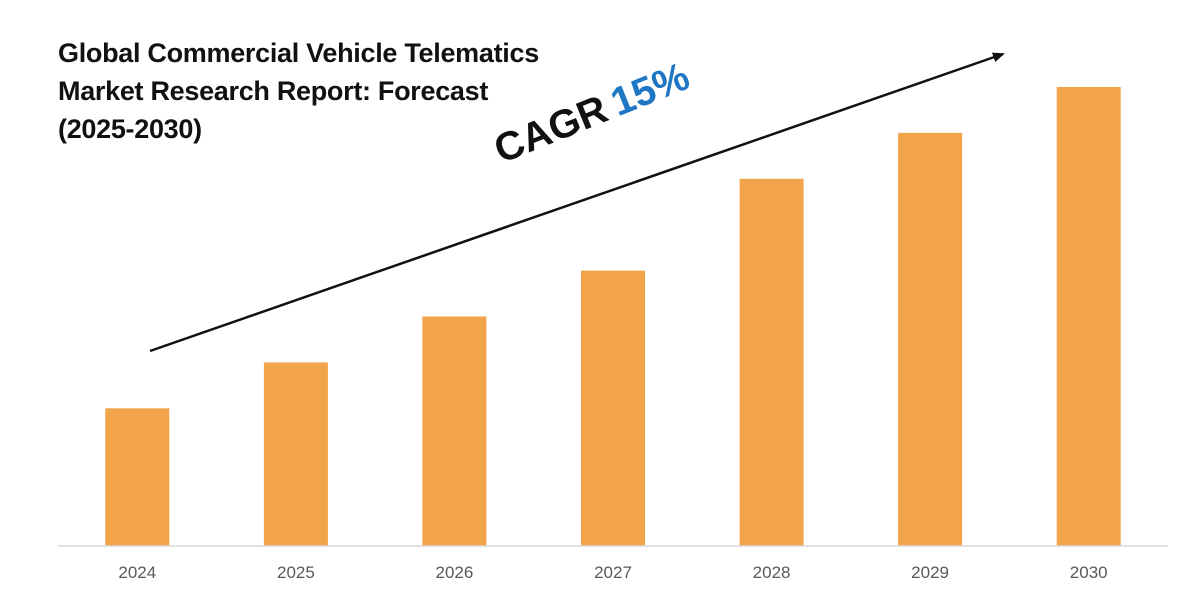 This screenshot has width=1200, height=600. I want to click on x-tick-label-2028: 2028, so click(772, 572).